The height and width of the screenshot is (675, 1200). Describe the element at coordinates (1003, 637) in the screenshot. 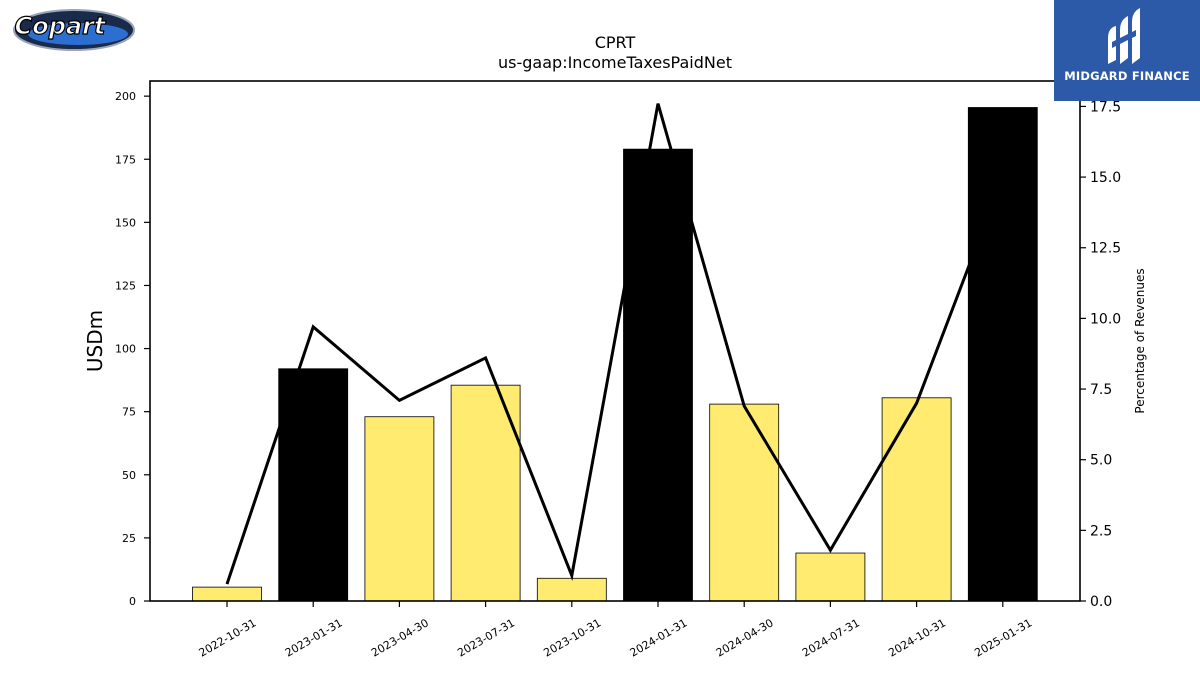

I see `x-tick-label-2025-01-31: 2025-01-31` at that location.